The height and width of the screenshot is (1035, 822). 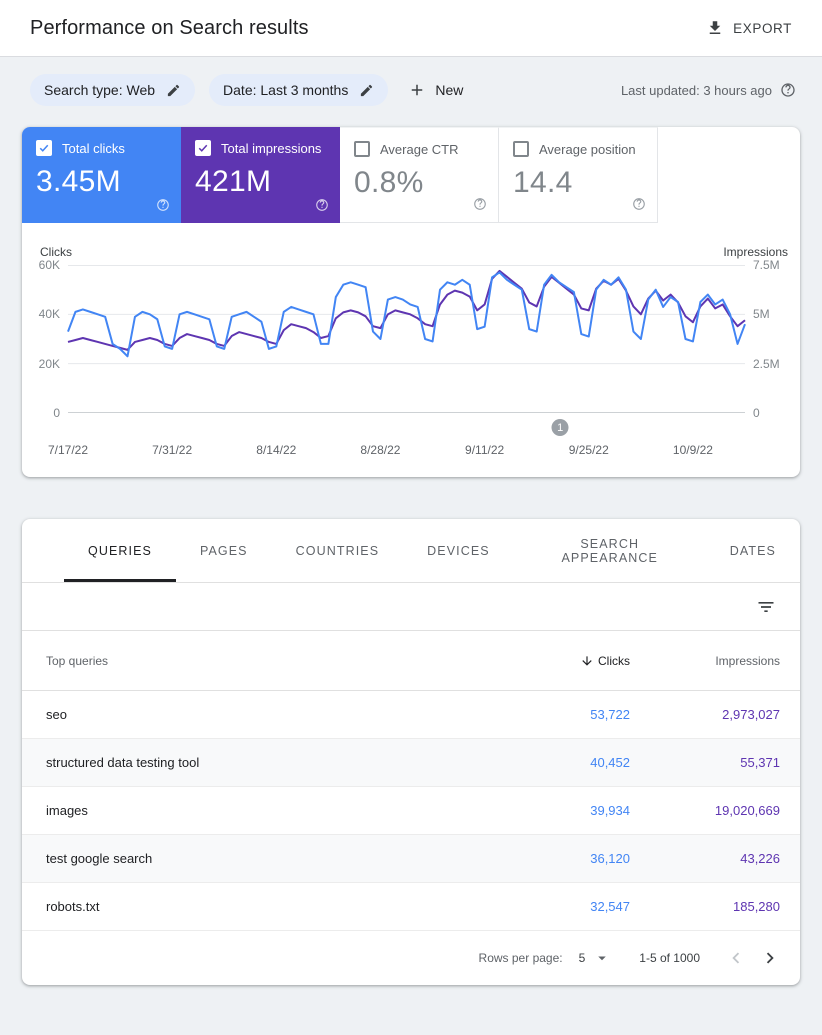 What do you see at coordinates (772, 339) in the screenshot?
I see `right-axis-ticks: 7.5M 5M 2.5M 0` at bounding box center [772, 339].